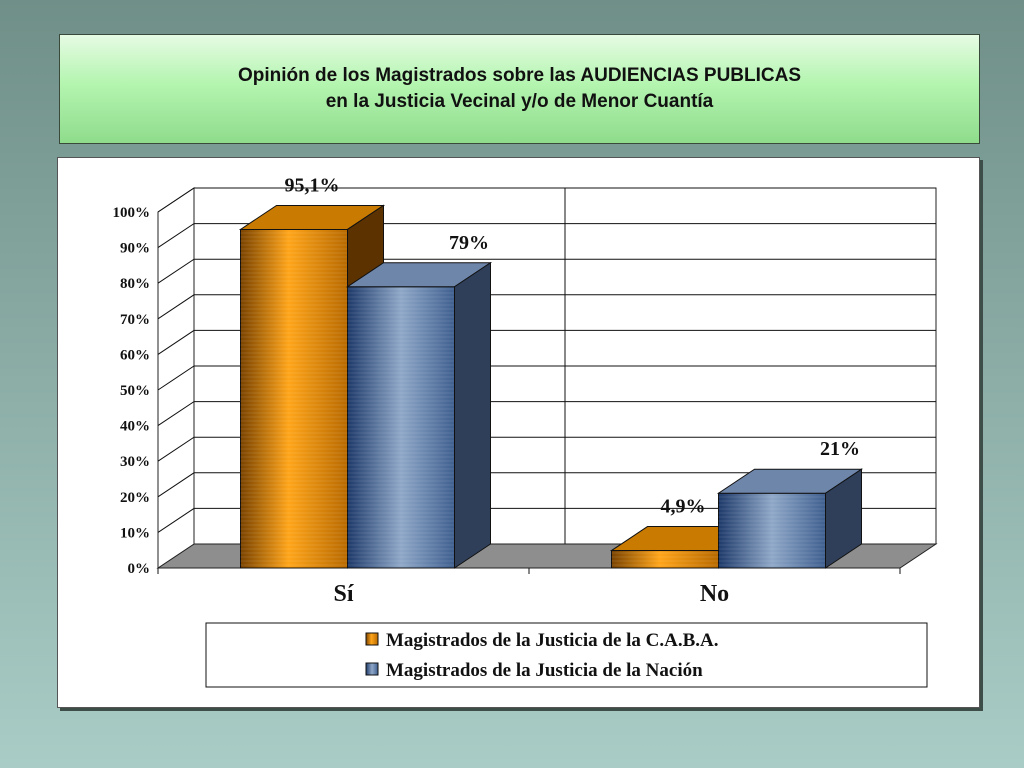  I want to click on legend-box, so click(566, 655).